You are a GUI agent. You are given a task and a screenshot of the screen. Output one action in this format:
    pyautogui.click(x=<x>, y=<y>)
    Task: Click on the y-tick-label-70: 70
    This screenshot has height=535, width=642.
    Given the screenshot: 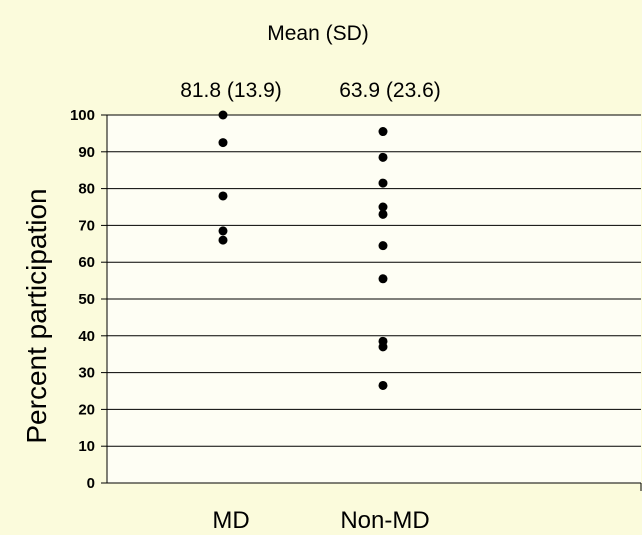 What is the action you would take?
    pyautogui.click(x=86, y=225)
    